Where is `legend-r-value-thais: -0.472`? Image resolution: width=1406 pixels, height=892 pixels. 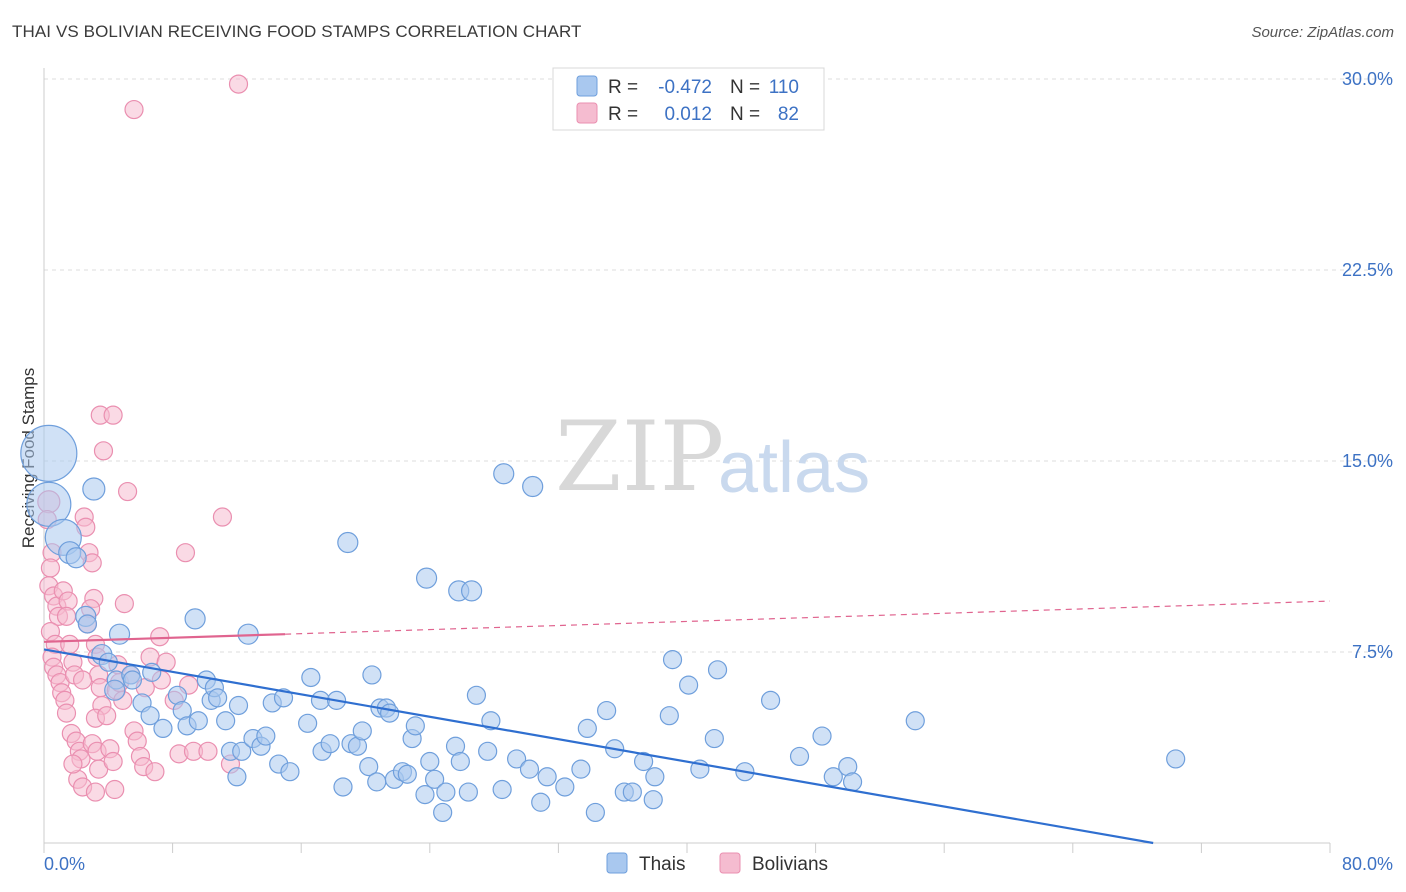 legend-r-value-thais: -0.472 is located at coordinates (685, 87).